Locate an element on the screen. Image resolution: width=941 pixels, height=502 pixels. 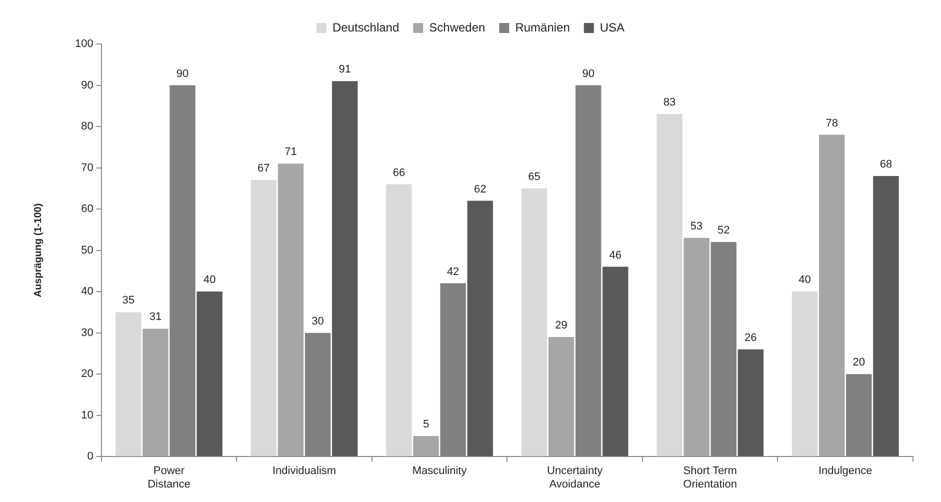
data-label: 42 is located at coordinates (453, 272).